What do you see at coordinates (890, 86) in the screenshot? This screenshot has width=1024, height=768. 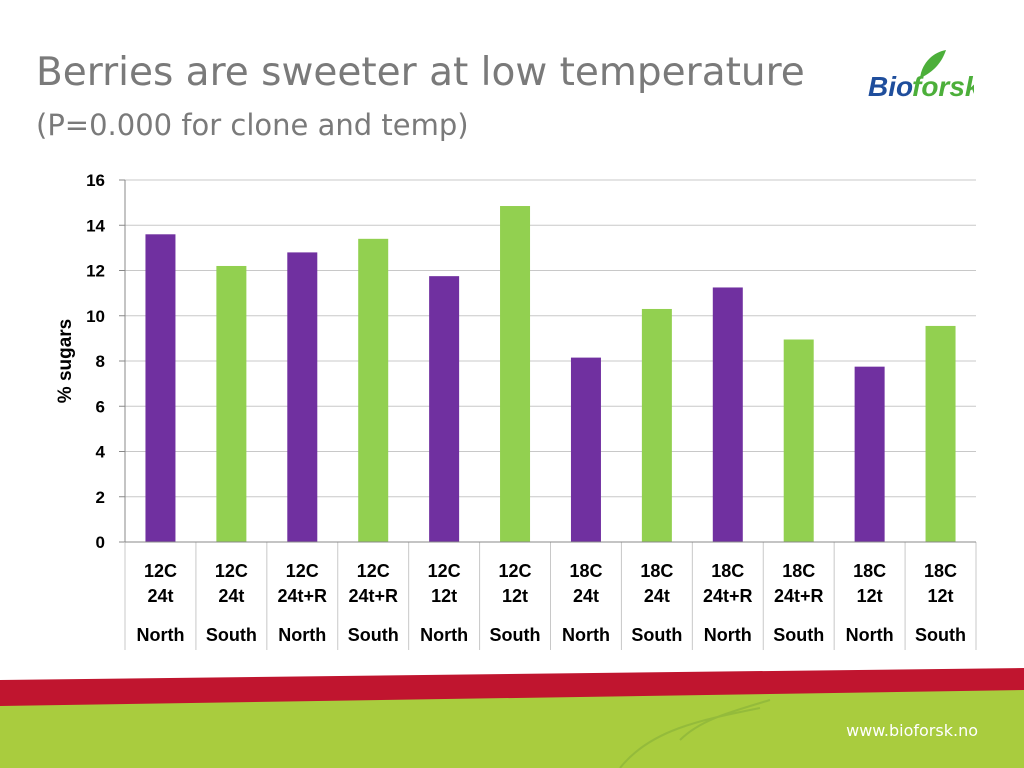 I see `logo-text-bio: Bio` at bounding box center [890, 86].